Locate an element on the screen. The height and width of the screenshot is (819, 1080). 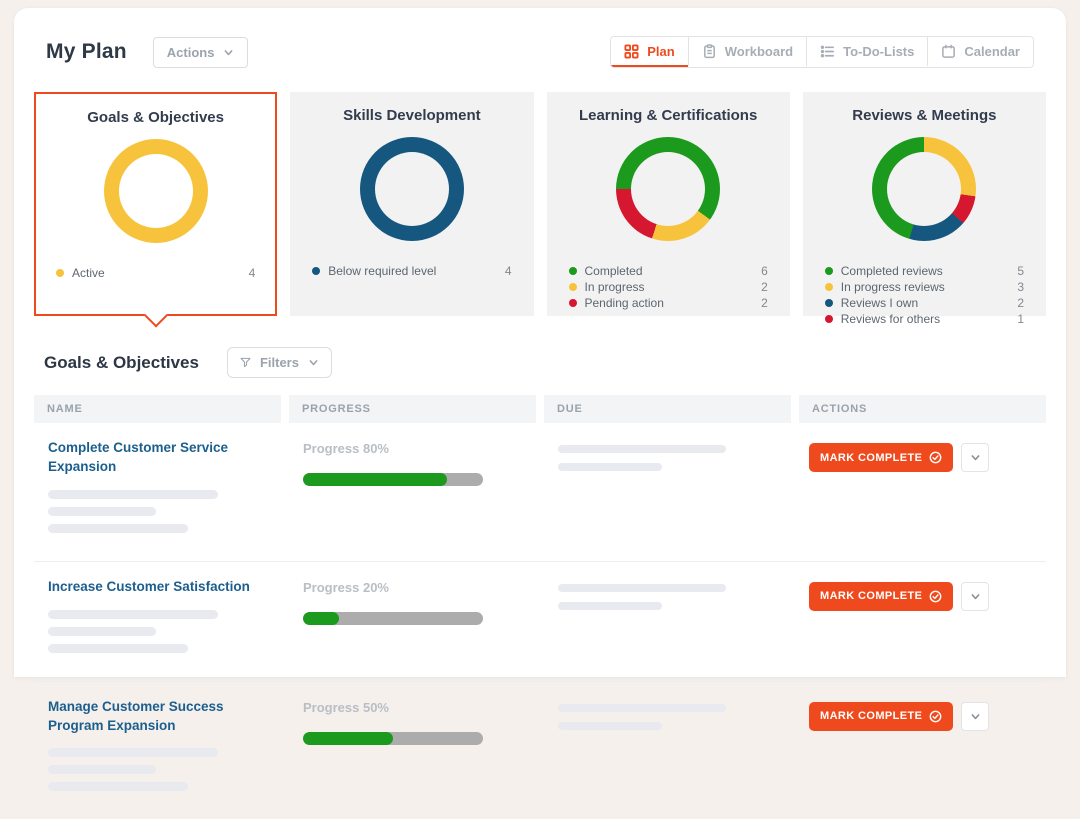
learning-donut-chart is located at coordinates (668, 189).